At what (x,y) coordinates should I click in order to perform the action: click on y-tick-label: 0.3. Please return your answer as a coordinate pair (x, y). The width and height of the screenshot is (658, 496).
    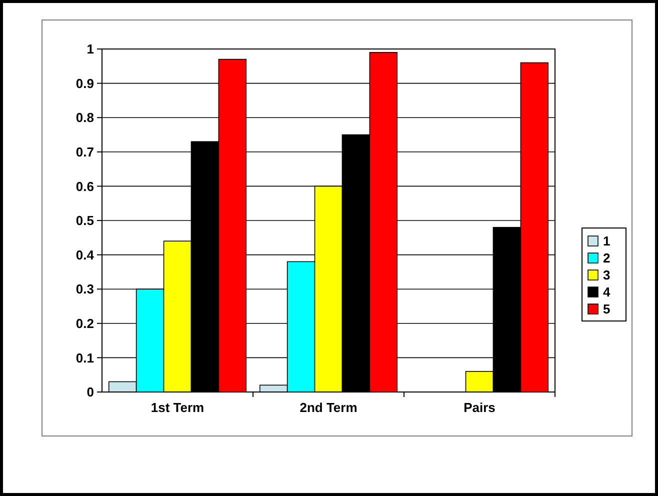
    Looking at the image, I should click on (85, 289).